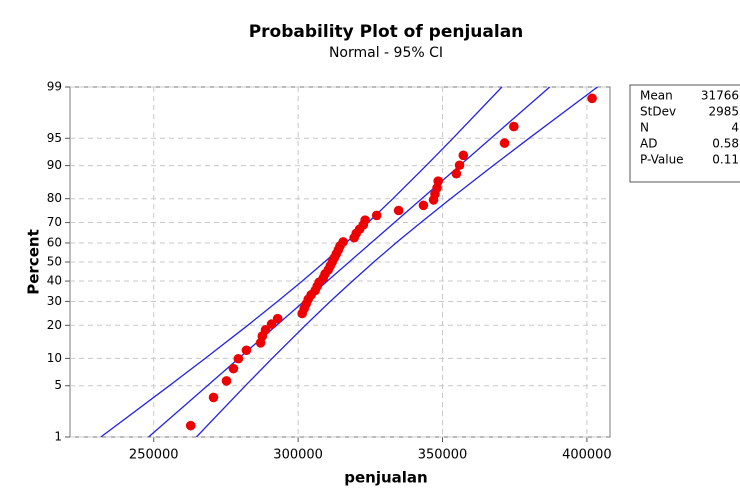 The image size is (740, 489). What do you see at coordinates (54, 358) in the screenshot?
I see `y-tick-label: 10` at bounding box center [54, 358].